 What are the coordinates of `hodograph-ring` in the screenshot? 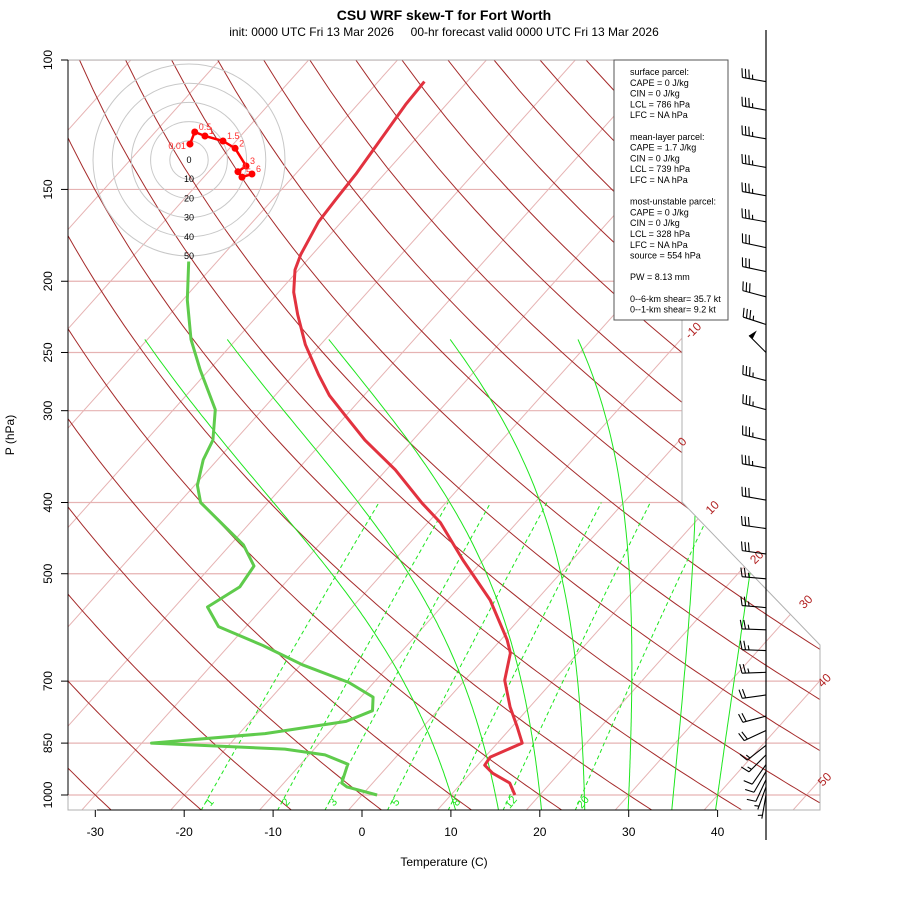 It's located at (189, 160).